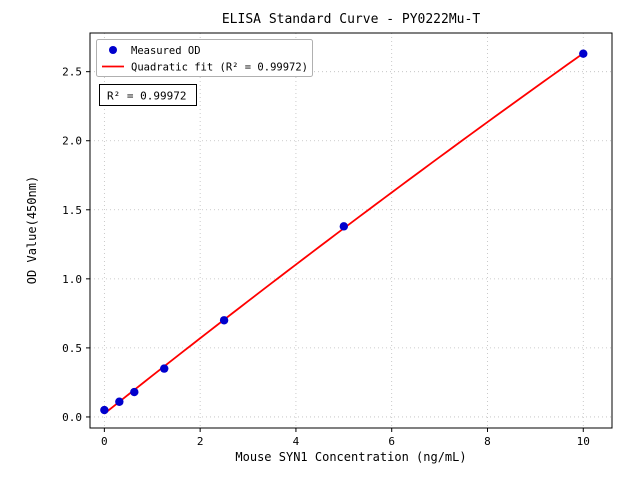 Image resolution: width=640 pixels, height=480 pixels. Describe the element at coordinates (72, 348) in the screenshot. I see `svg-text: 0.5` at that location.